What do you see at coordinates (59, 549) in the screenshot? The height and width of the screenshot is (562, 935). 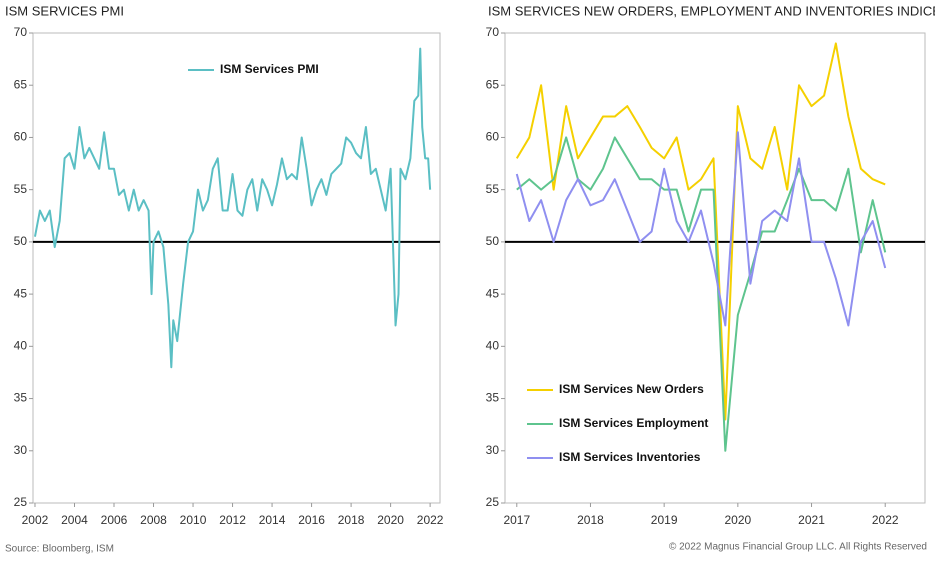 I see `source-note: Source: Bloomberg, ISM` at bounding box center [59, 549].